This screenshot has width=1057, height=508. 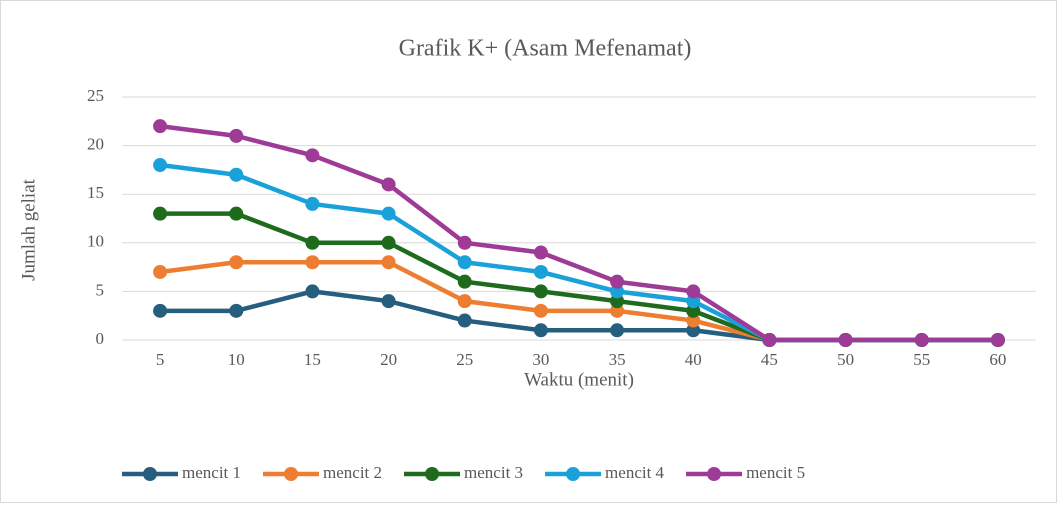 I want to click on x-tick-label: 25, so click(x=464, y=359).